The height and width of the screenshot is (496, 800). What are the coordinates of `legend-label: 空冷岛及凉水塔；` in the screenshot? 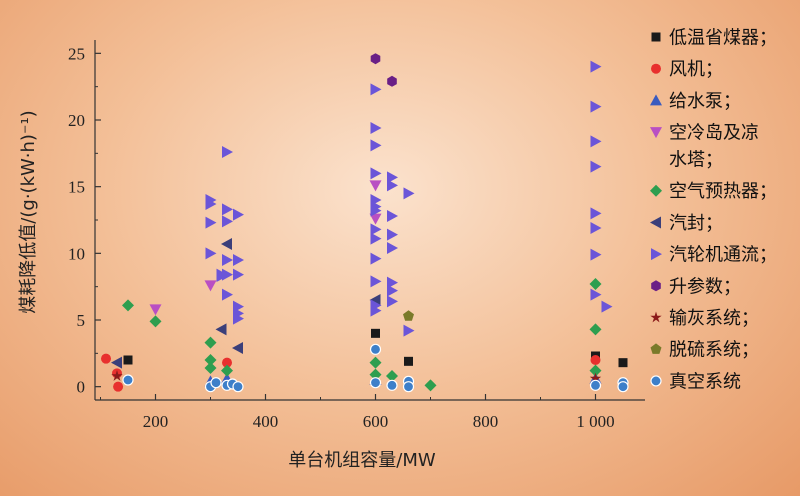 It's located at (714, 147).